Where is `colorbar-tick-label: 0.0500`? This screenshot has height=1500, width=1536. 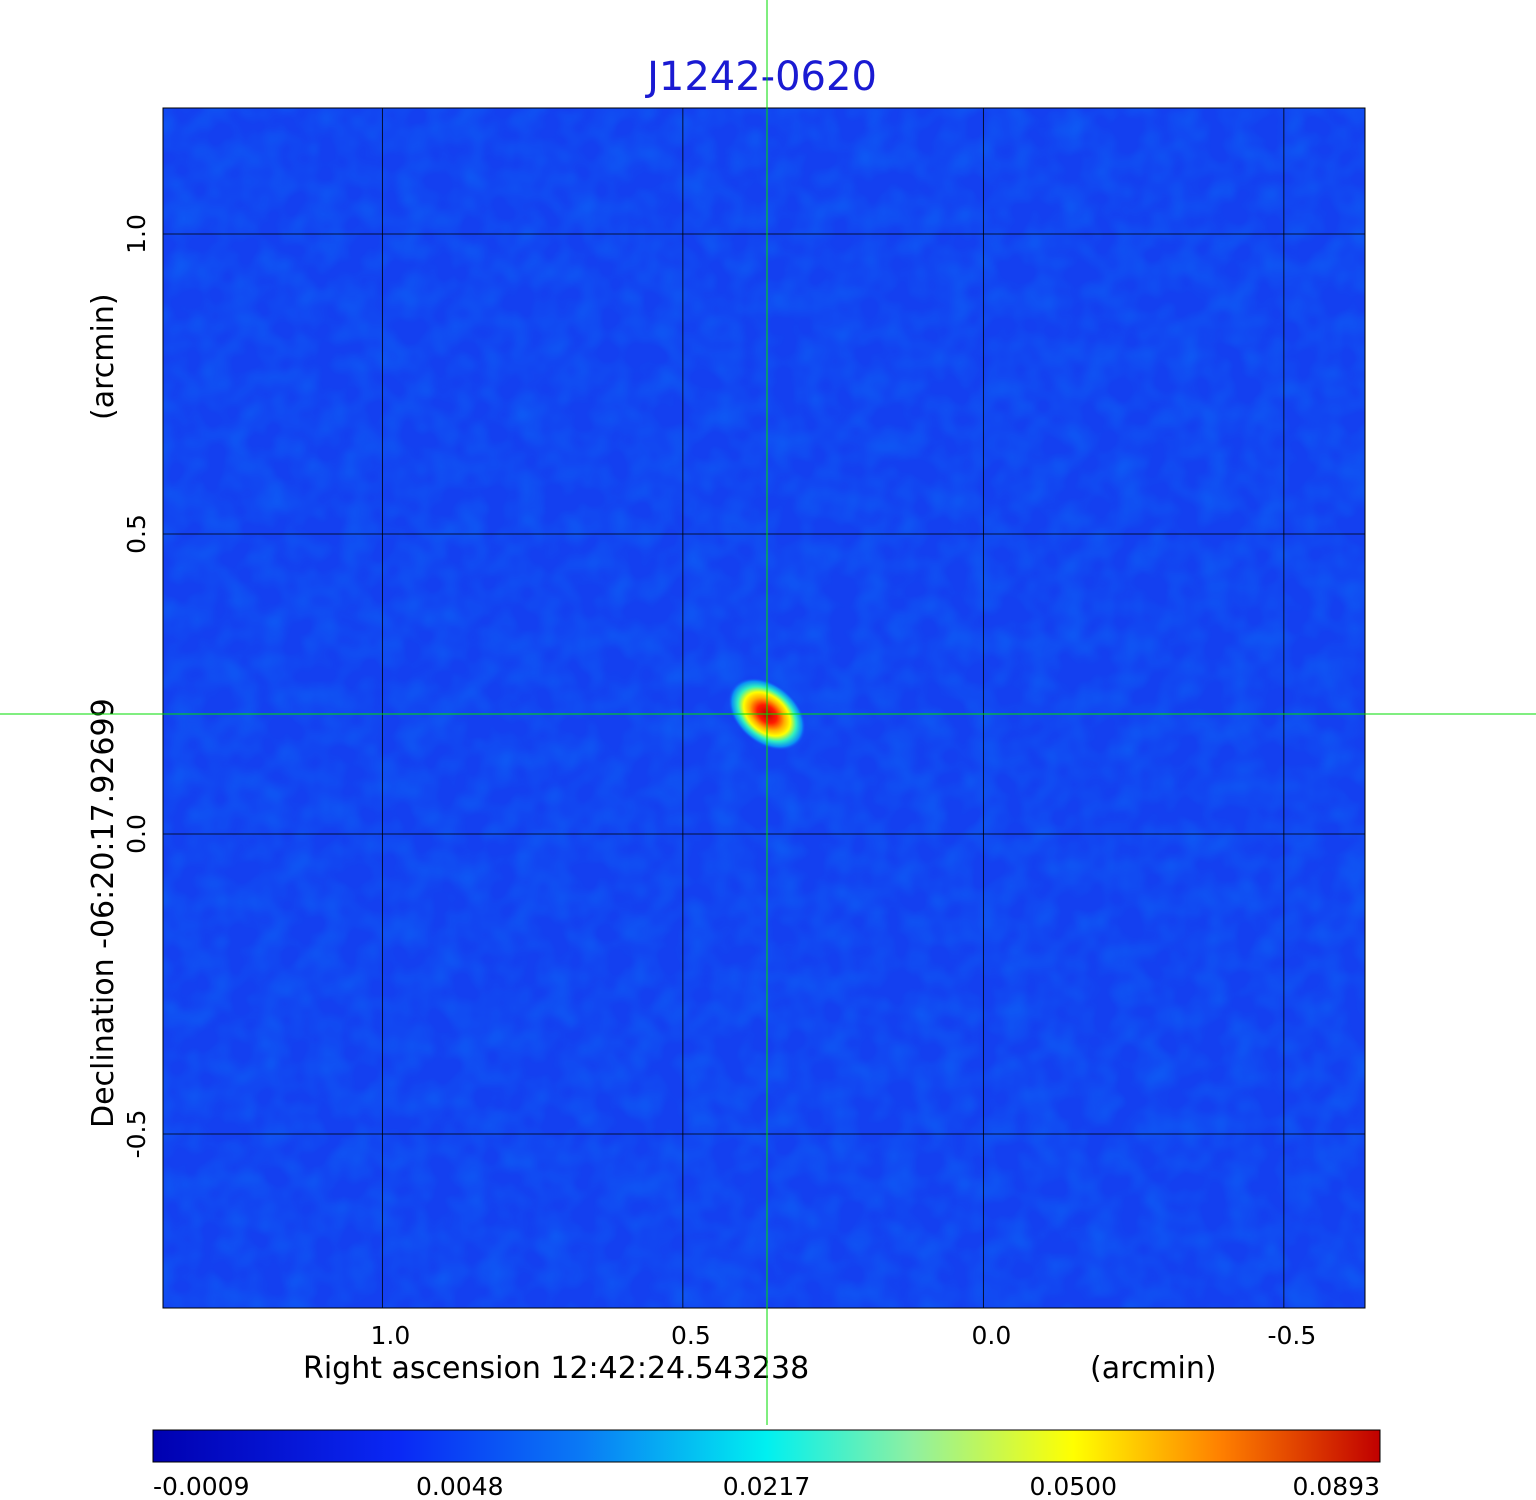 colorbar-tick-label: 0.0500 is located at coordinates (1073, 1486).